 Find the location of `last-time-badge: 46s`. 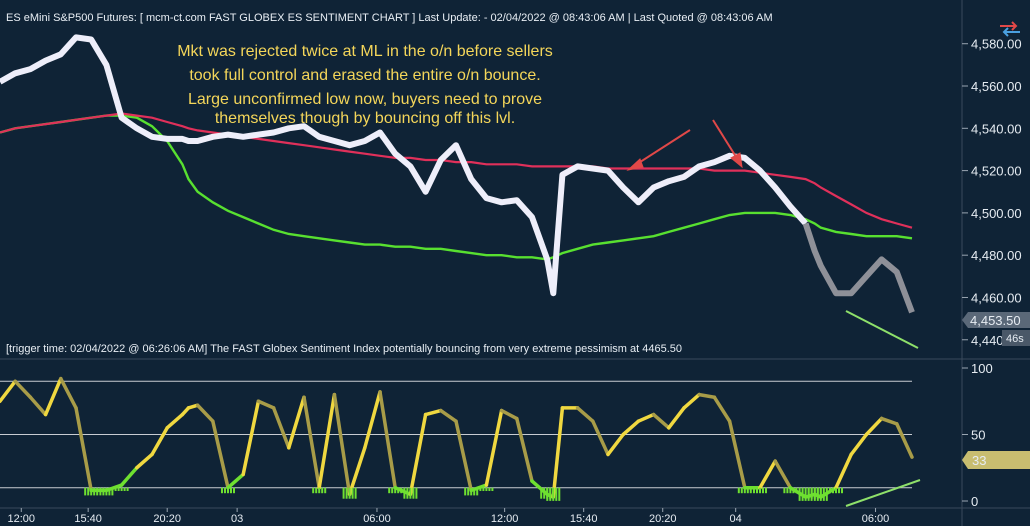

last-time-badge: 46s is located at coordinates (1016, 338).